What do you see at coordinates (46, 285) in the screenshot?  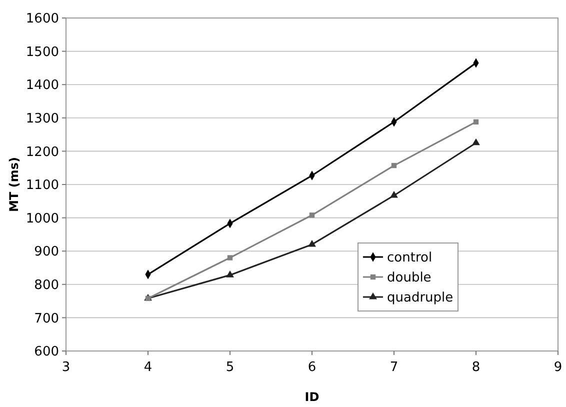 I see `y-tick-label: 800` at bounding box center [46, 285].